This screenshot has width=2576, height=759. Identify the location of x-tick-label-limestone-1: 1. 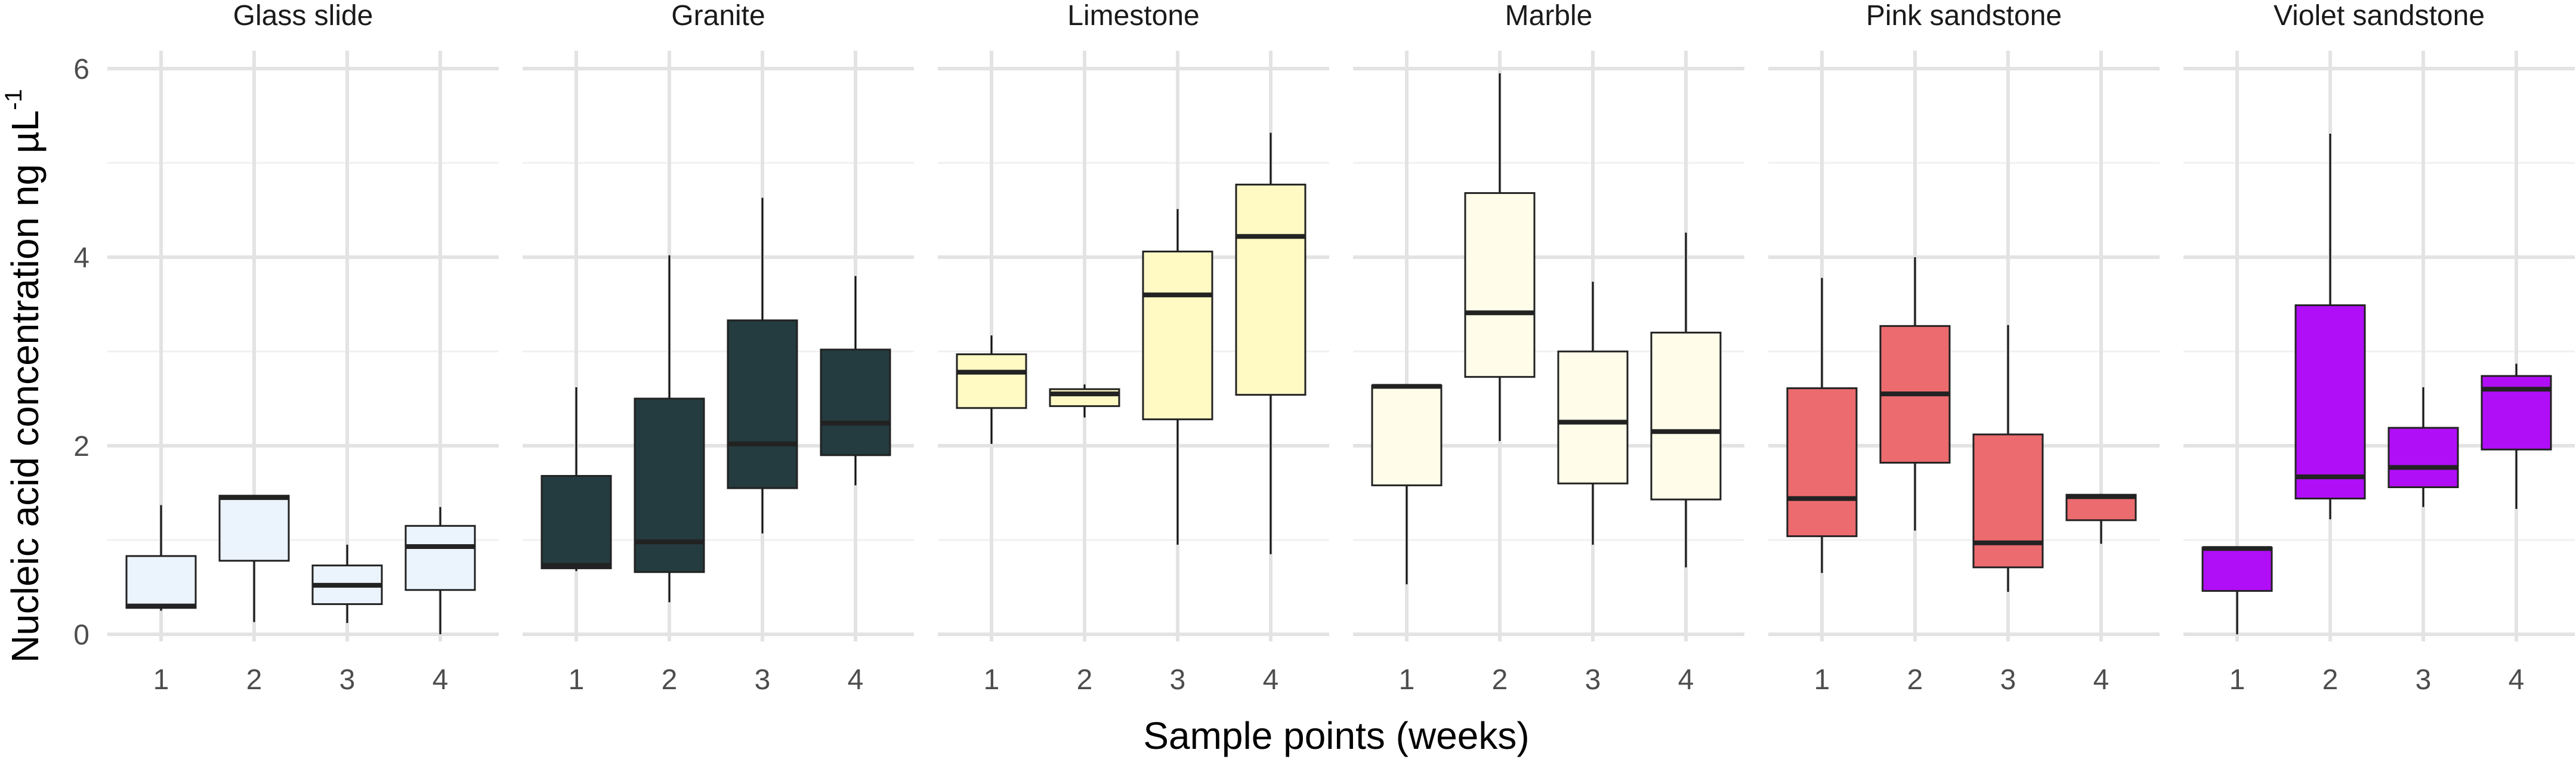
(992, 680).